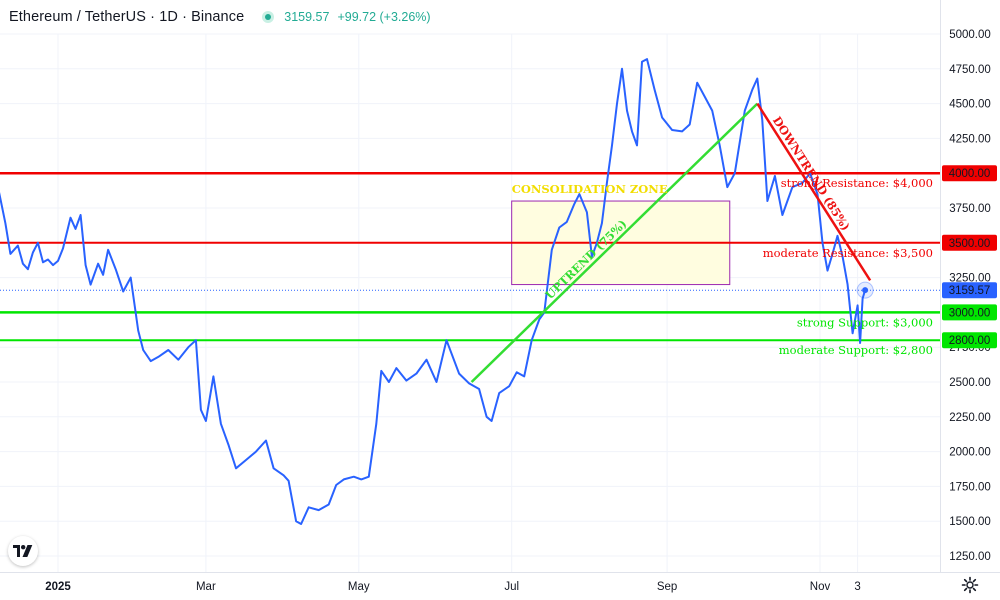 Image resolution: width=1000 pixels, height=600 pixels. I want to click on downtrend-line, so click(814, 192).